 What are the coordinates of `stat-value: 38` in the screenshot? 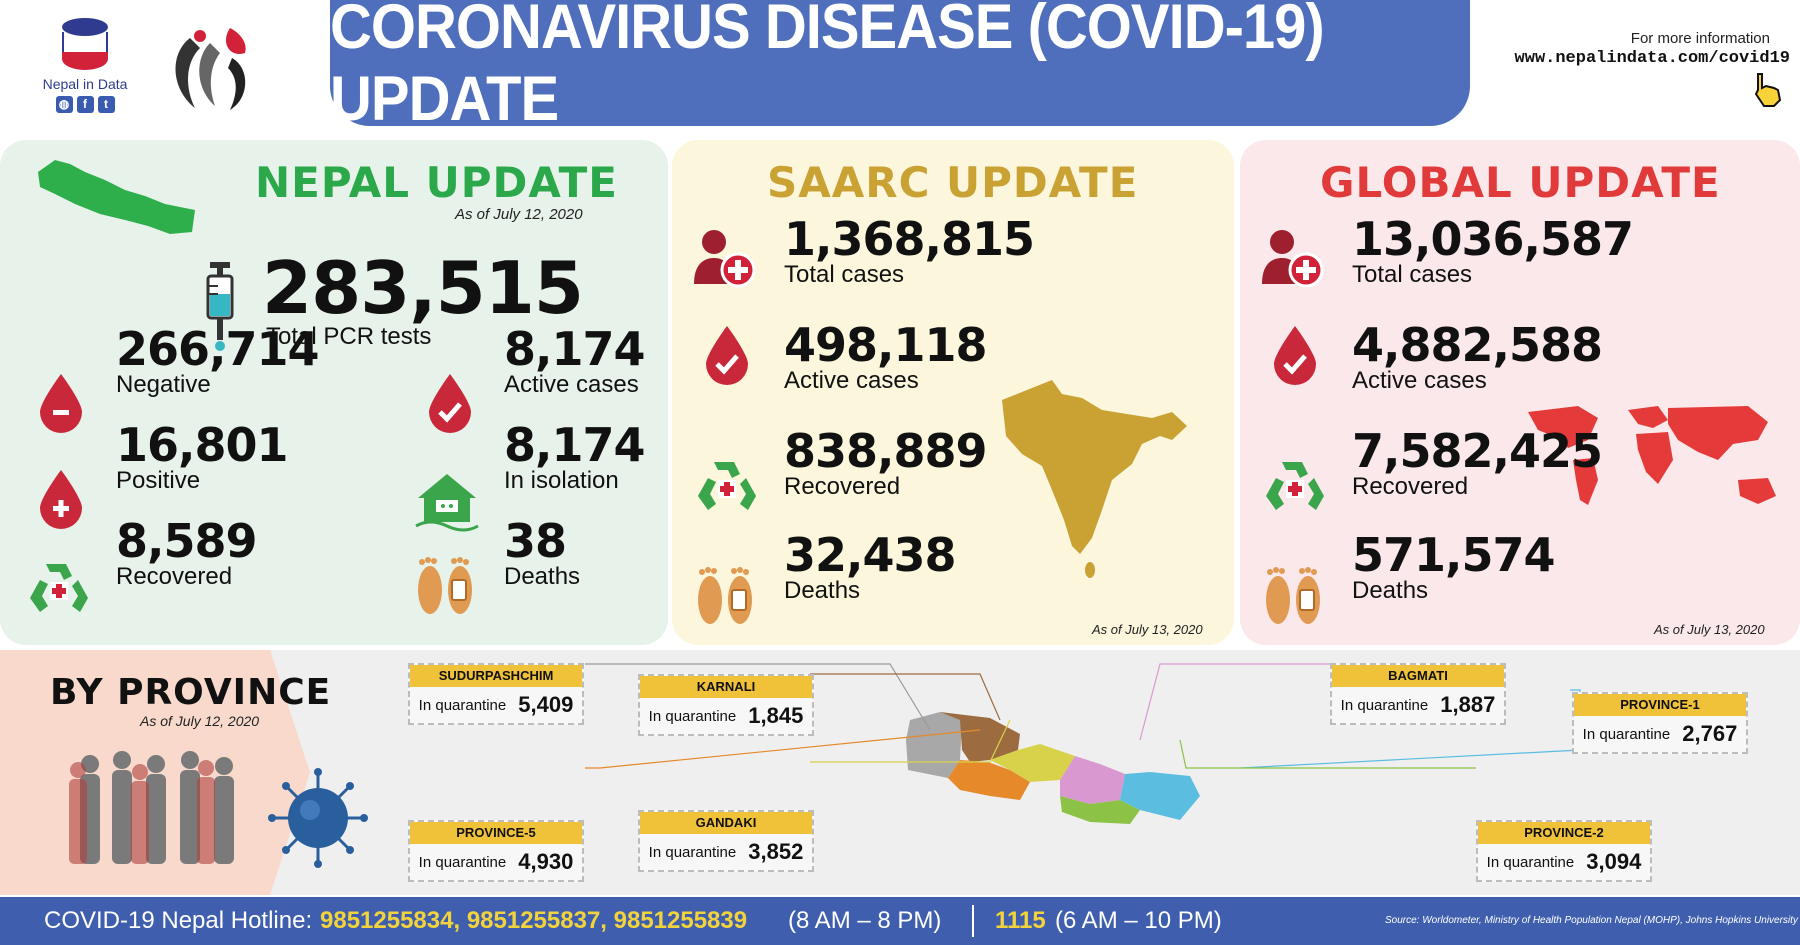 It's located at (535, 541).